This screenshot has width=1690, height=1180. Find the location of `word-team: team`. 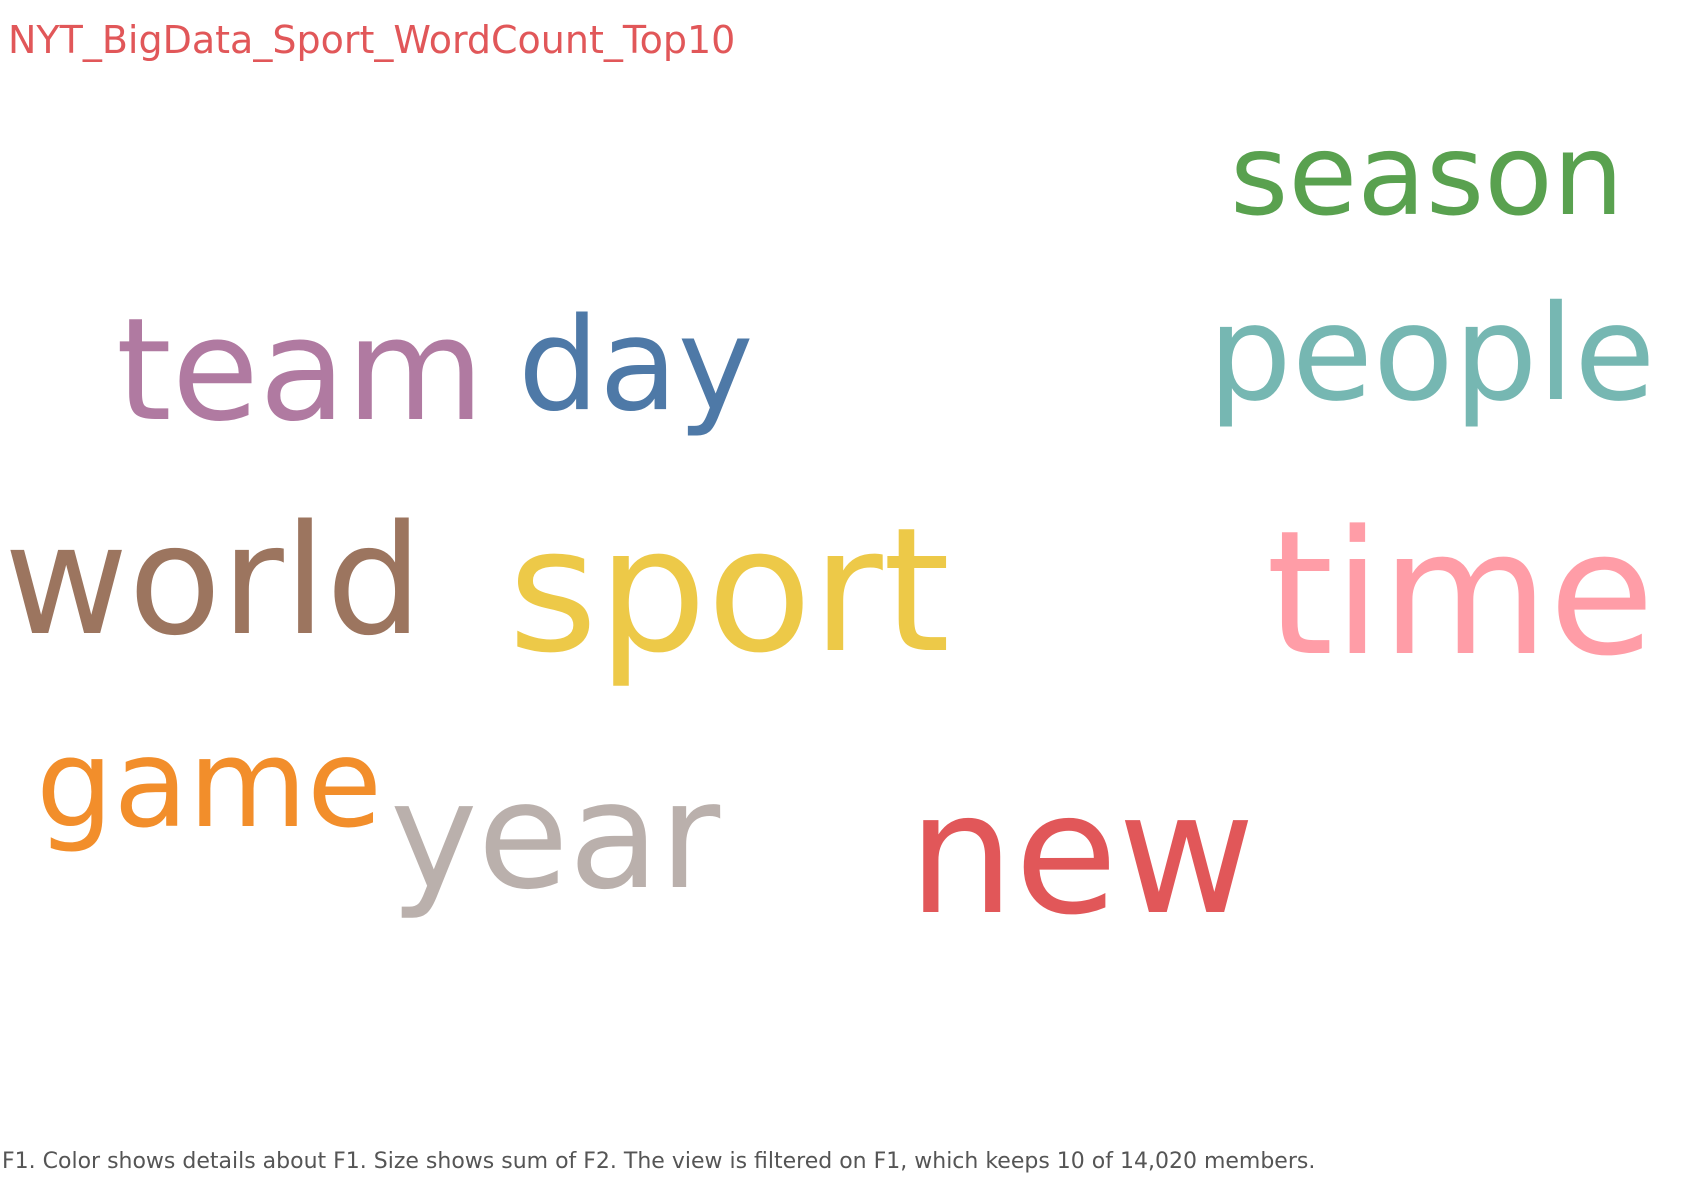

word-team: team is located at coordinates (300, 370).